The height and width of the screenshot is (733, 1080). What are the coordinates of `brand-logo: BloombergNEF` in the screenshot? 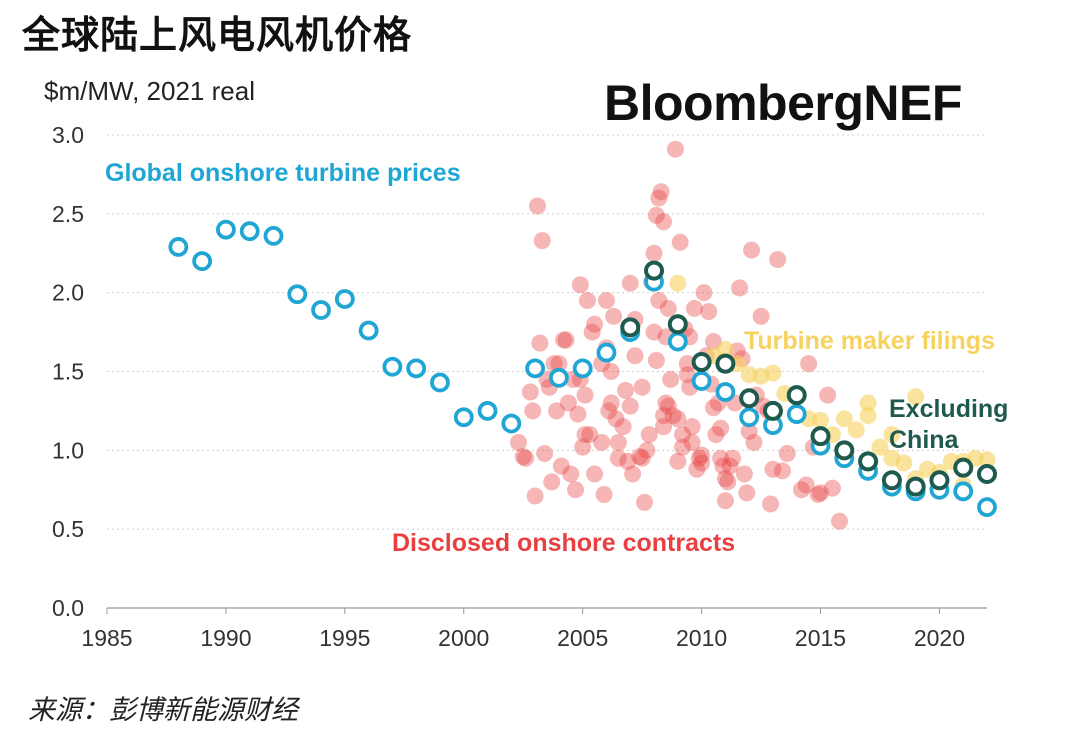 It's located at (783, 103).